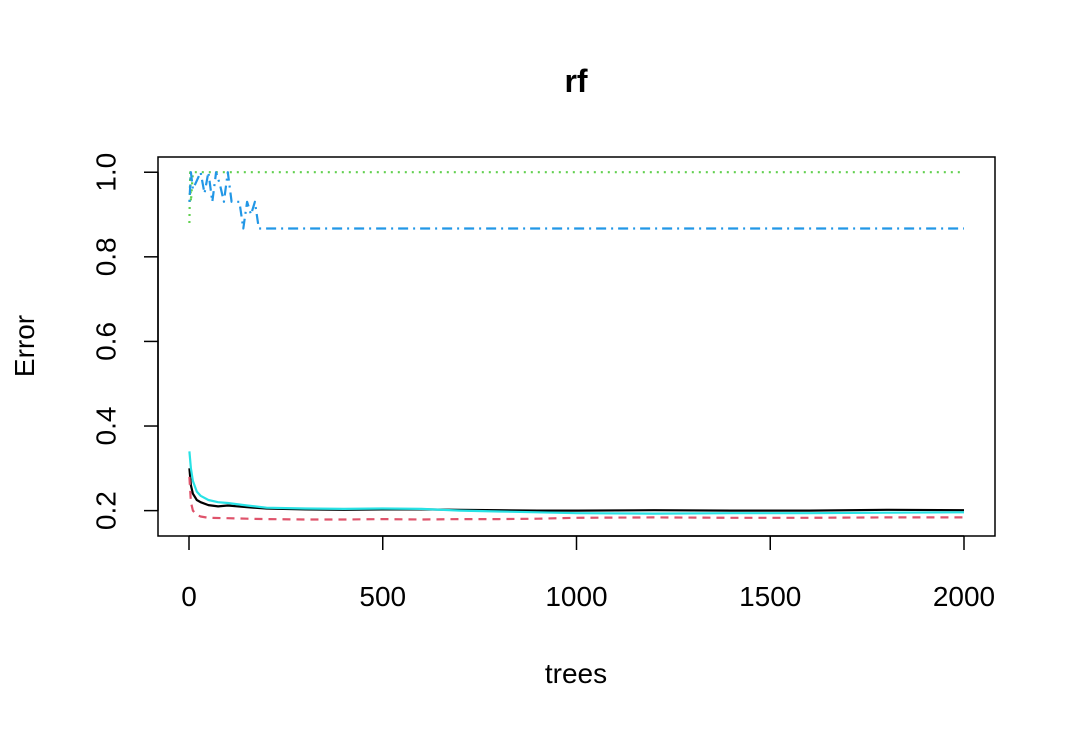 The width and height of the screenshot is (1076, 732). I want to click on y-tick-label: 0.4, so click(105, 426).